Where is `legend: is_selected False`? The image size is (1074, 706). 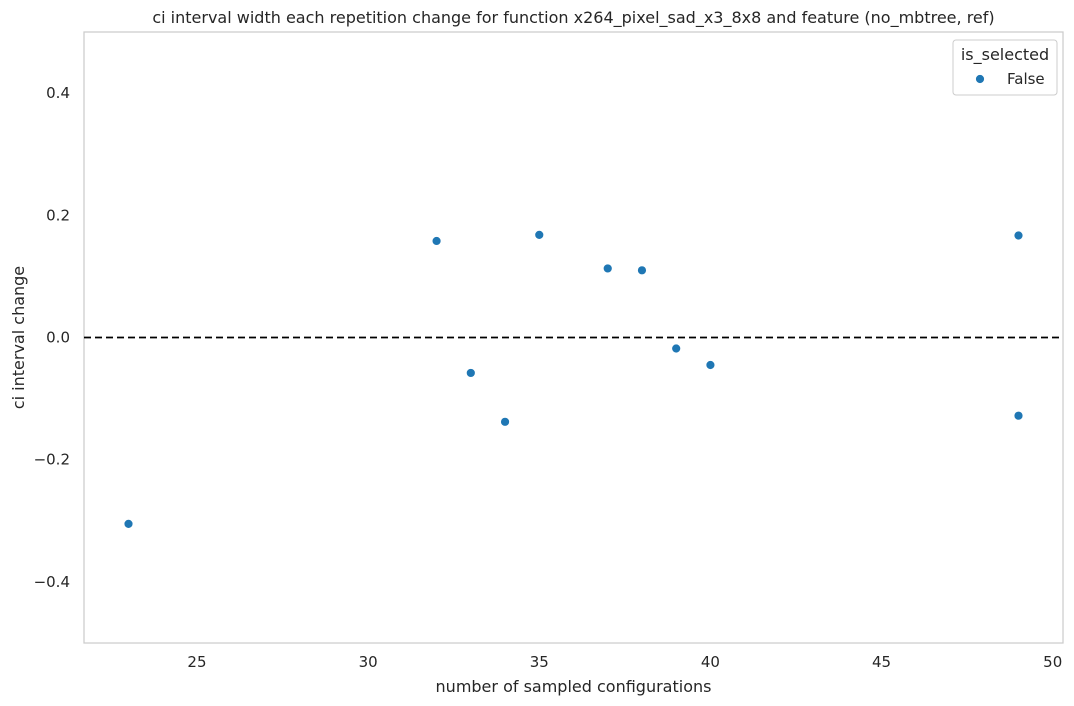 legend: is_selected False is located at coordinates (1005, 67).